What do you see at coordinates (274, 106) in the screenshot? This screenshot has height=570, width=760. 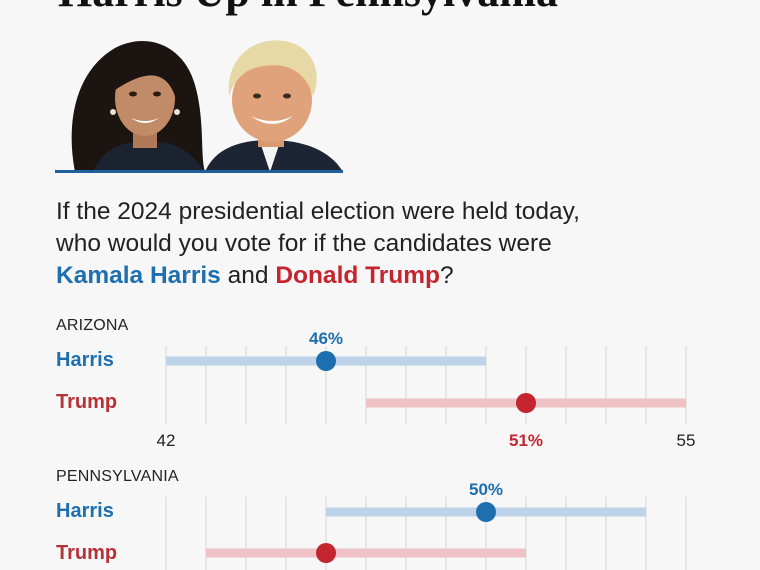 I see `trump-portrait` at bounding box center [274, 106].